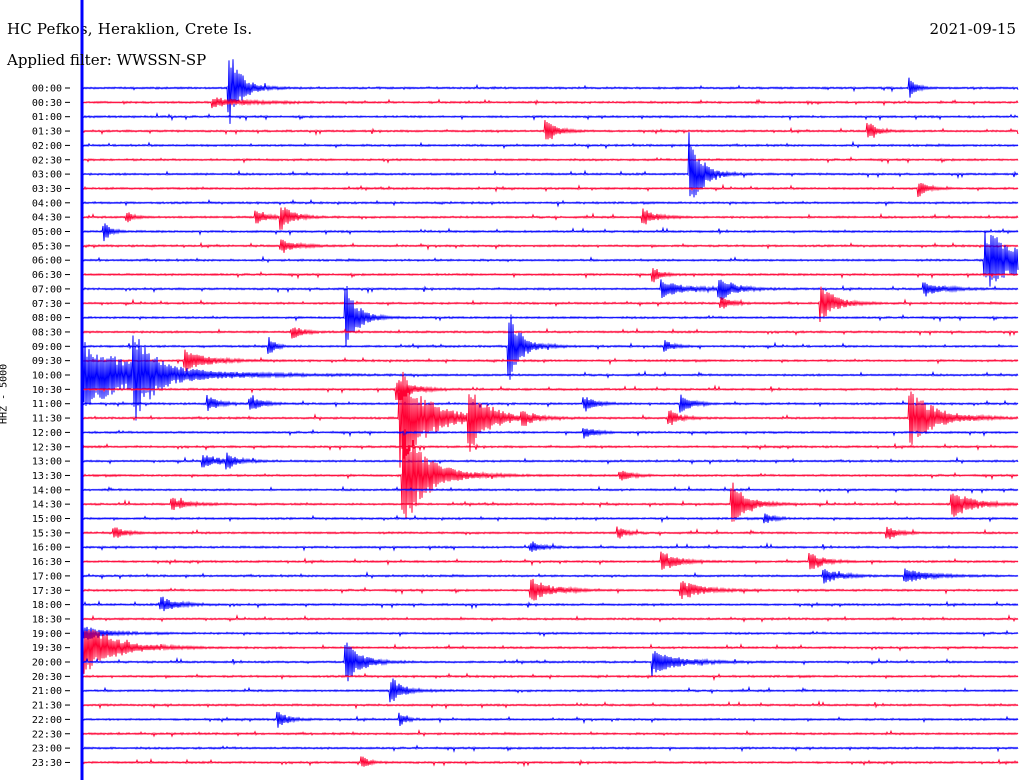 This screenshot has height=780, width=1024. Describe the element at coordinates (47, 634) in the screenshot. I see `time-label: 19:00` at that location.